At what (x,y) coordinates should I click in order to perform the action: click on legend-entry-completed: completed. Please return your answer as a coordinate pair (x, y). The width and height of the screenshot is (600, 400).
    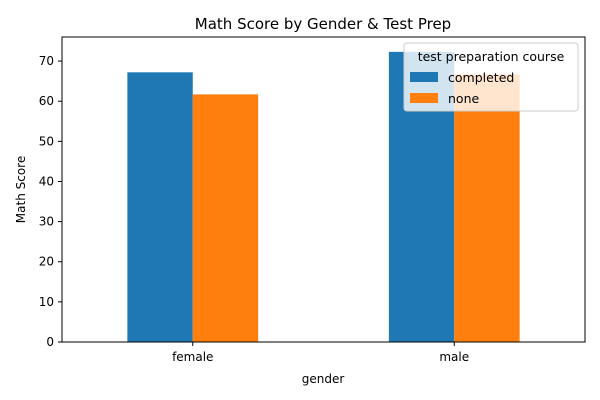
    Looking at the image, I should click on (481, 77).